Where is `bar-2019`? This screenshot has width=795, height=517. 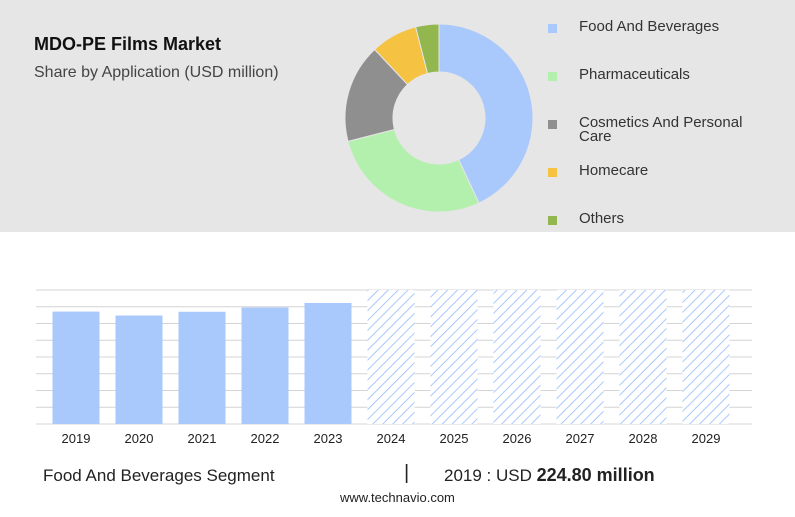 bar-2019 is located at coordinates (76, 367).